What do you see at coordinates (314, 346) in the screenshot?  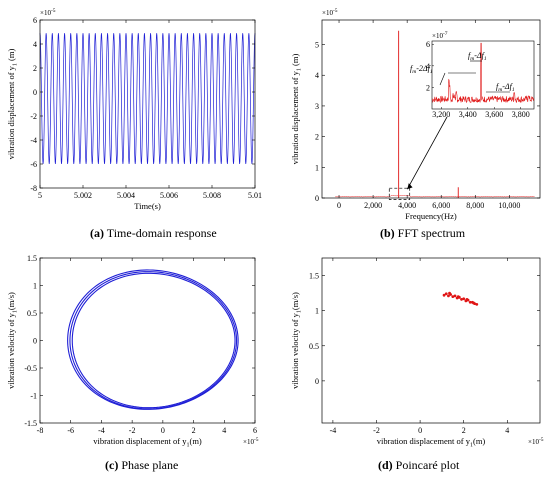 I see `panel-d-y-tick-label: 0.5` at bounding box center [314, 346].